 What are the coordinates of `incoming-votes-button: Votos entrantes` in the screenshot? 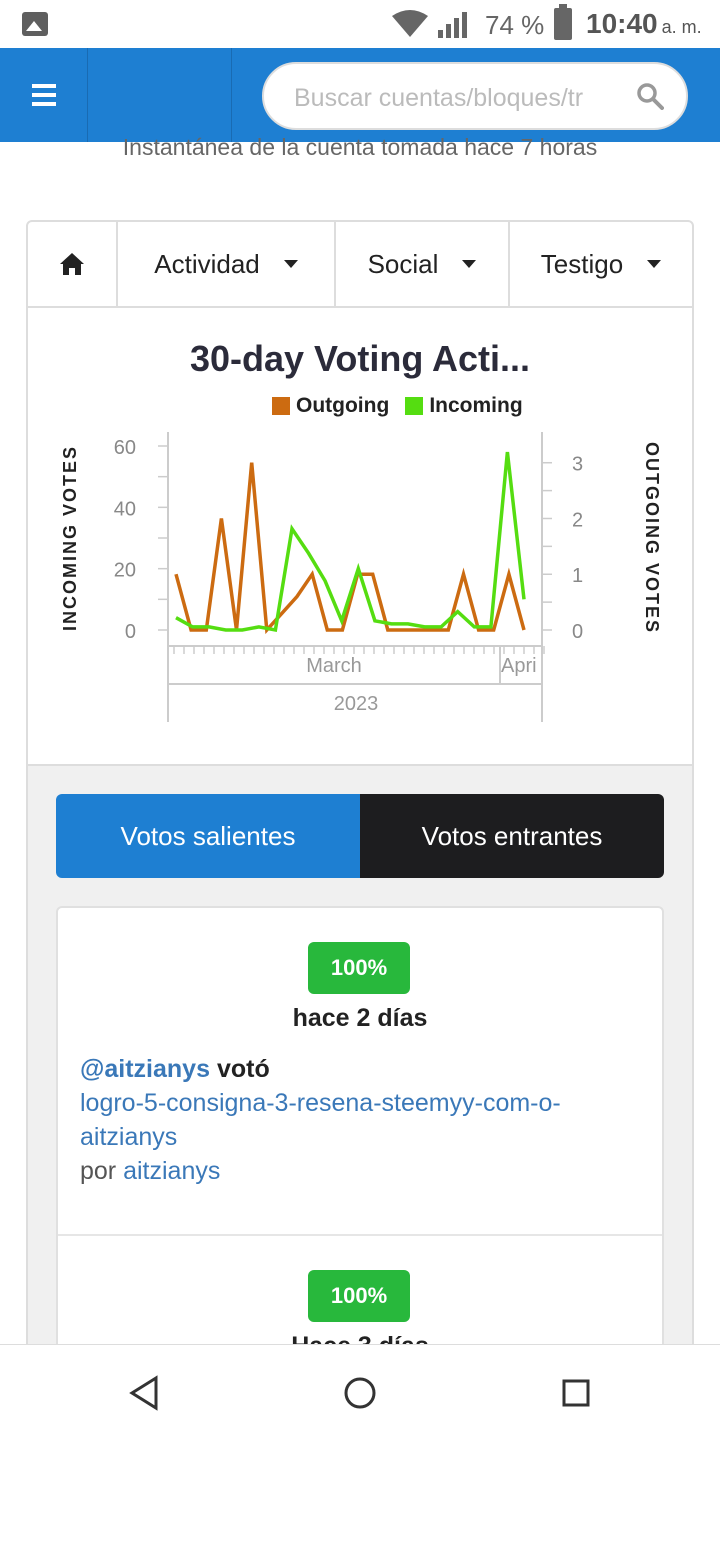 It's located at (512, 836).